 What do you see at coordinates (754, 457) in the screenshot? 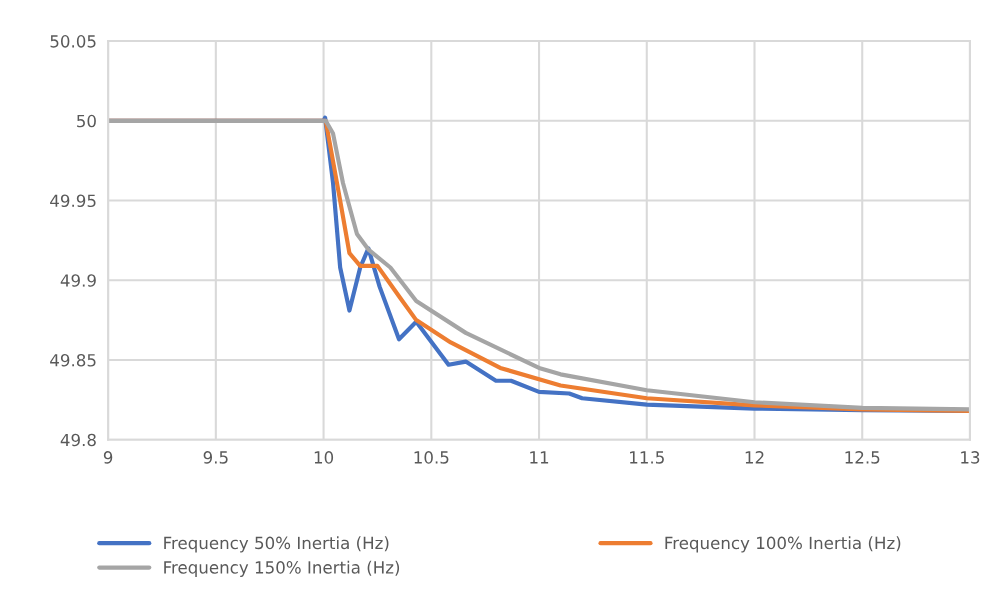
I see `x-tick-label: 12` at bounding box center [754, 457].